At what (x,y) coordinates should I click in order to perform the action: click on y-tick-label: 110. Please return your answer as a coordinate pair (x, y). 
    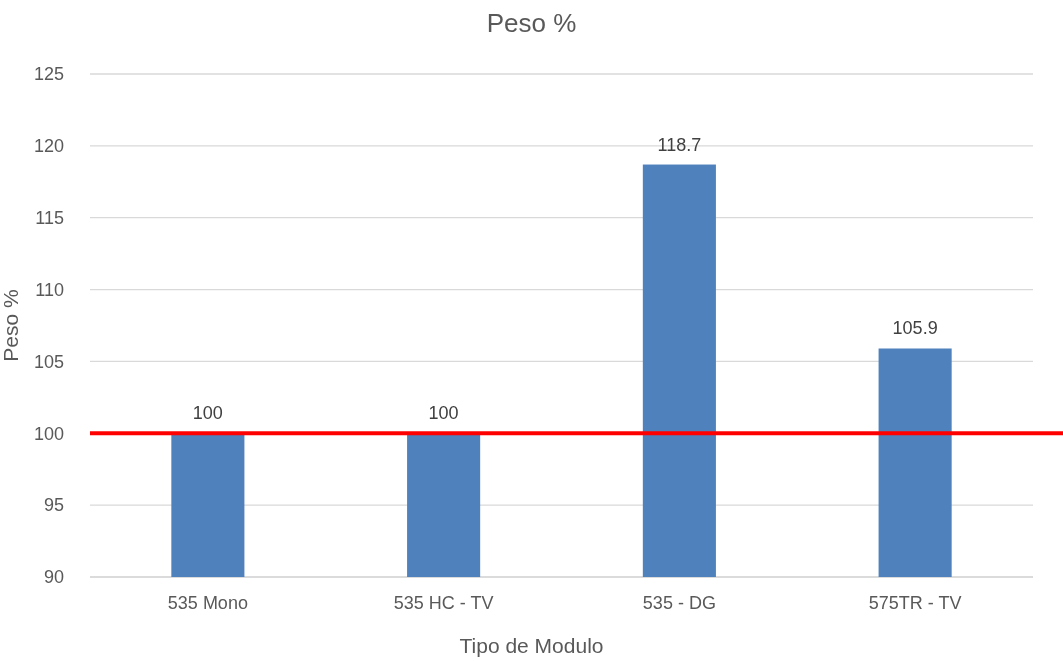
    Looking at the image, I should click on (49, 289).